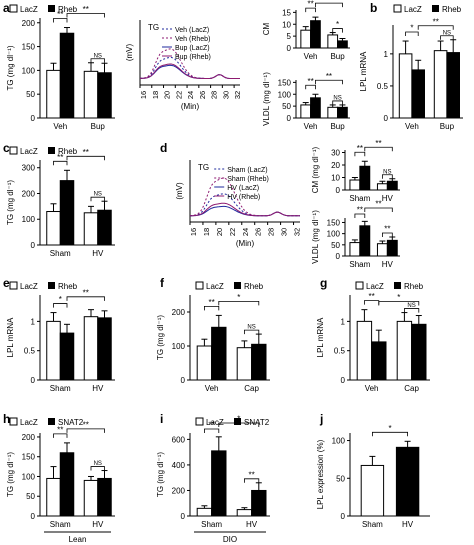  Describe the element at coordinates (320, 474) in the screenshot. I see `j-ylabel: LPL expression (%)` at that location.